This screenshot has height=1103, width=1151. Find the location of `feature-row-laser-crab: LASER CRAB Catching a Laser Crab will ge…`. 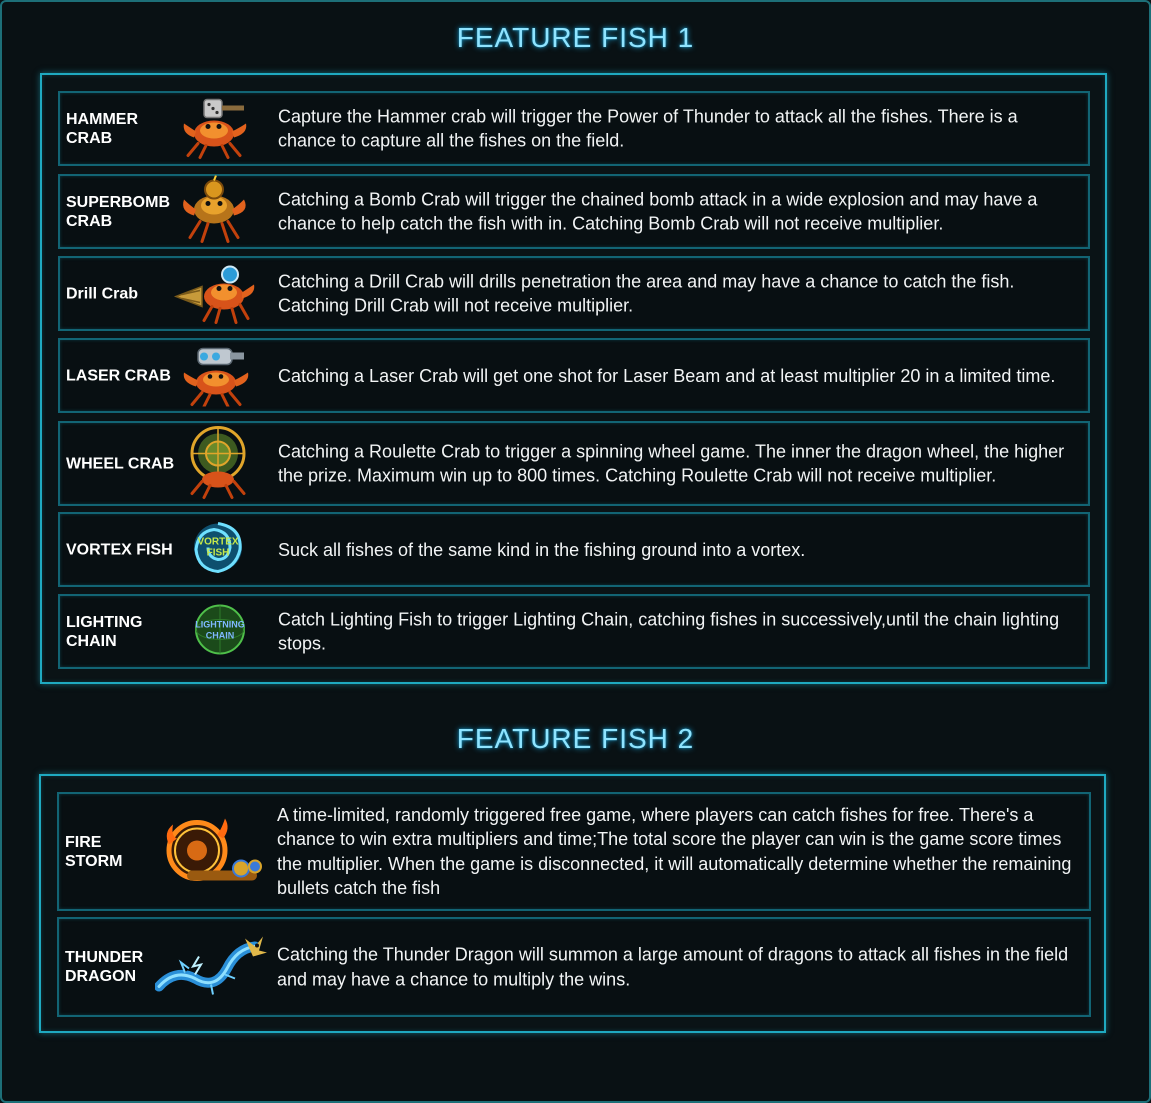

feature-row-laser-crab: LASER CRAB Catching a Laser Crab will ge… is located at coordinates (574, 375).